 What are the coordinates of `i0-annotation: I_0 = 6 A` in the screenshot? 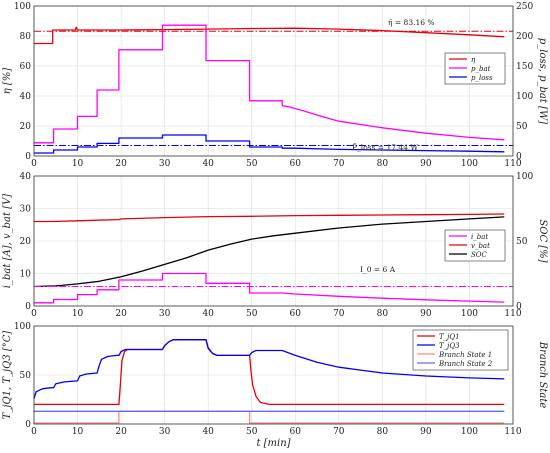 It's located at (378, 269).